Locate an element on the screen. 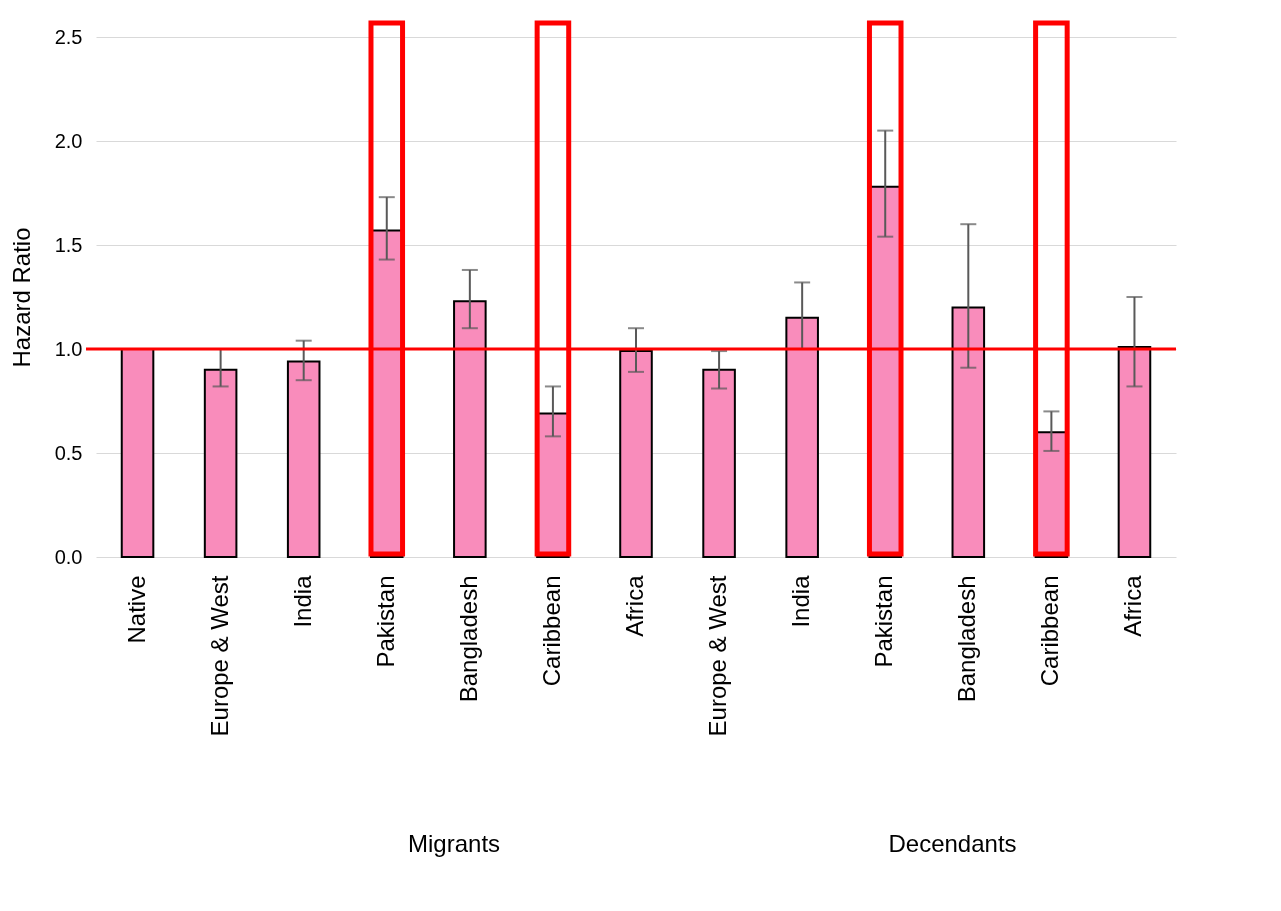 Image resolution: width=1281 pixels, height=911 pixels. y-tick-label: 0.0 is located at coordinates (68, 556).